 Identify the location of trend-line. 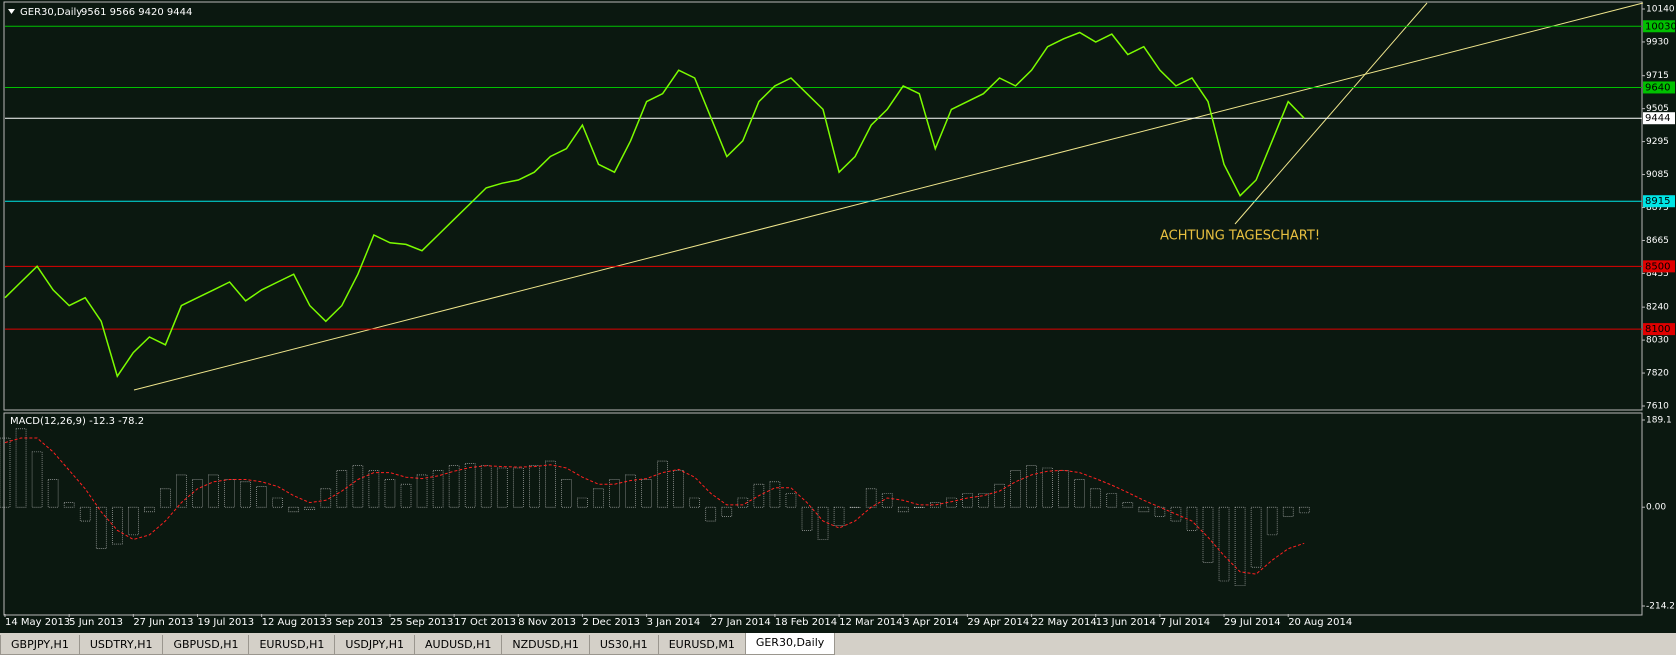
(1331, 113).